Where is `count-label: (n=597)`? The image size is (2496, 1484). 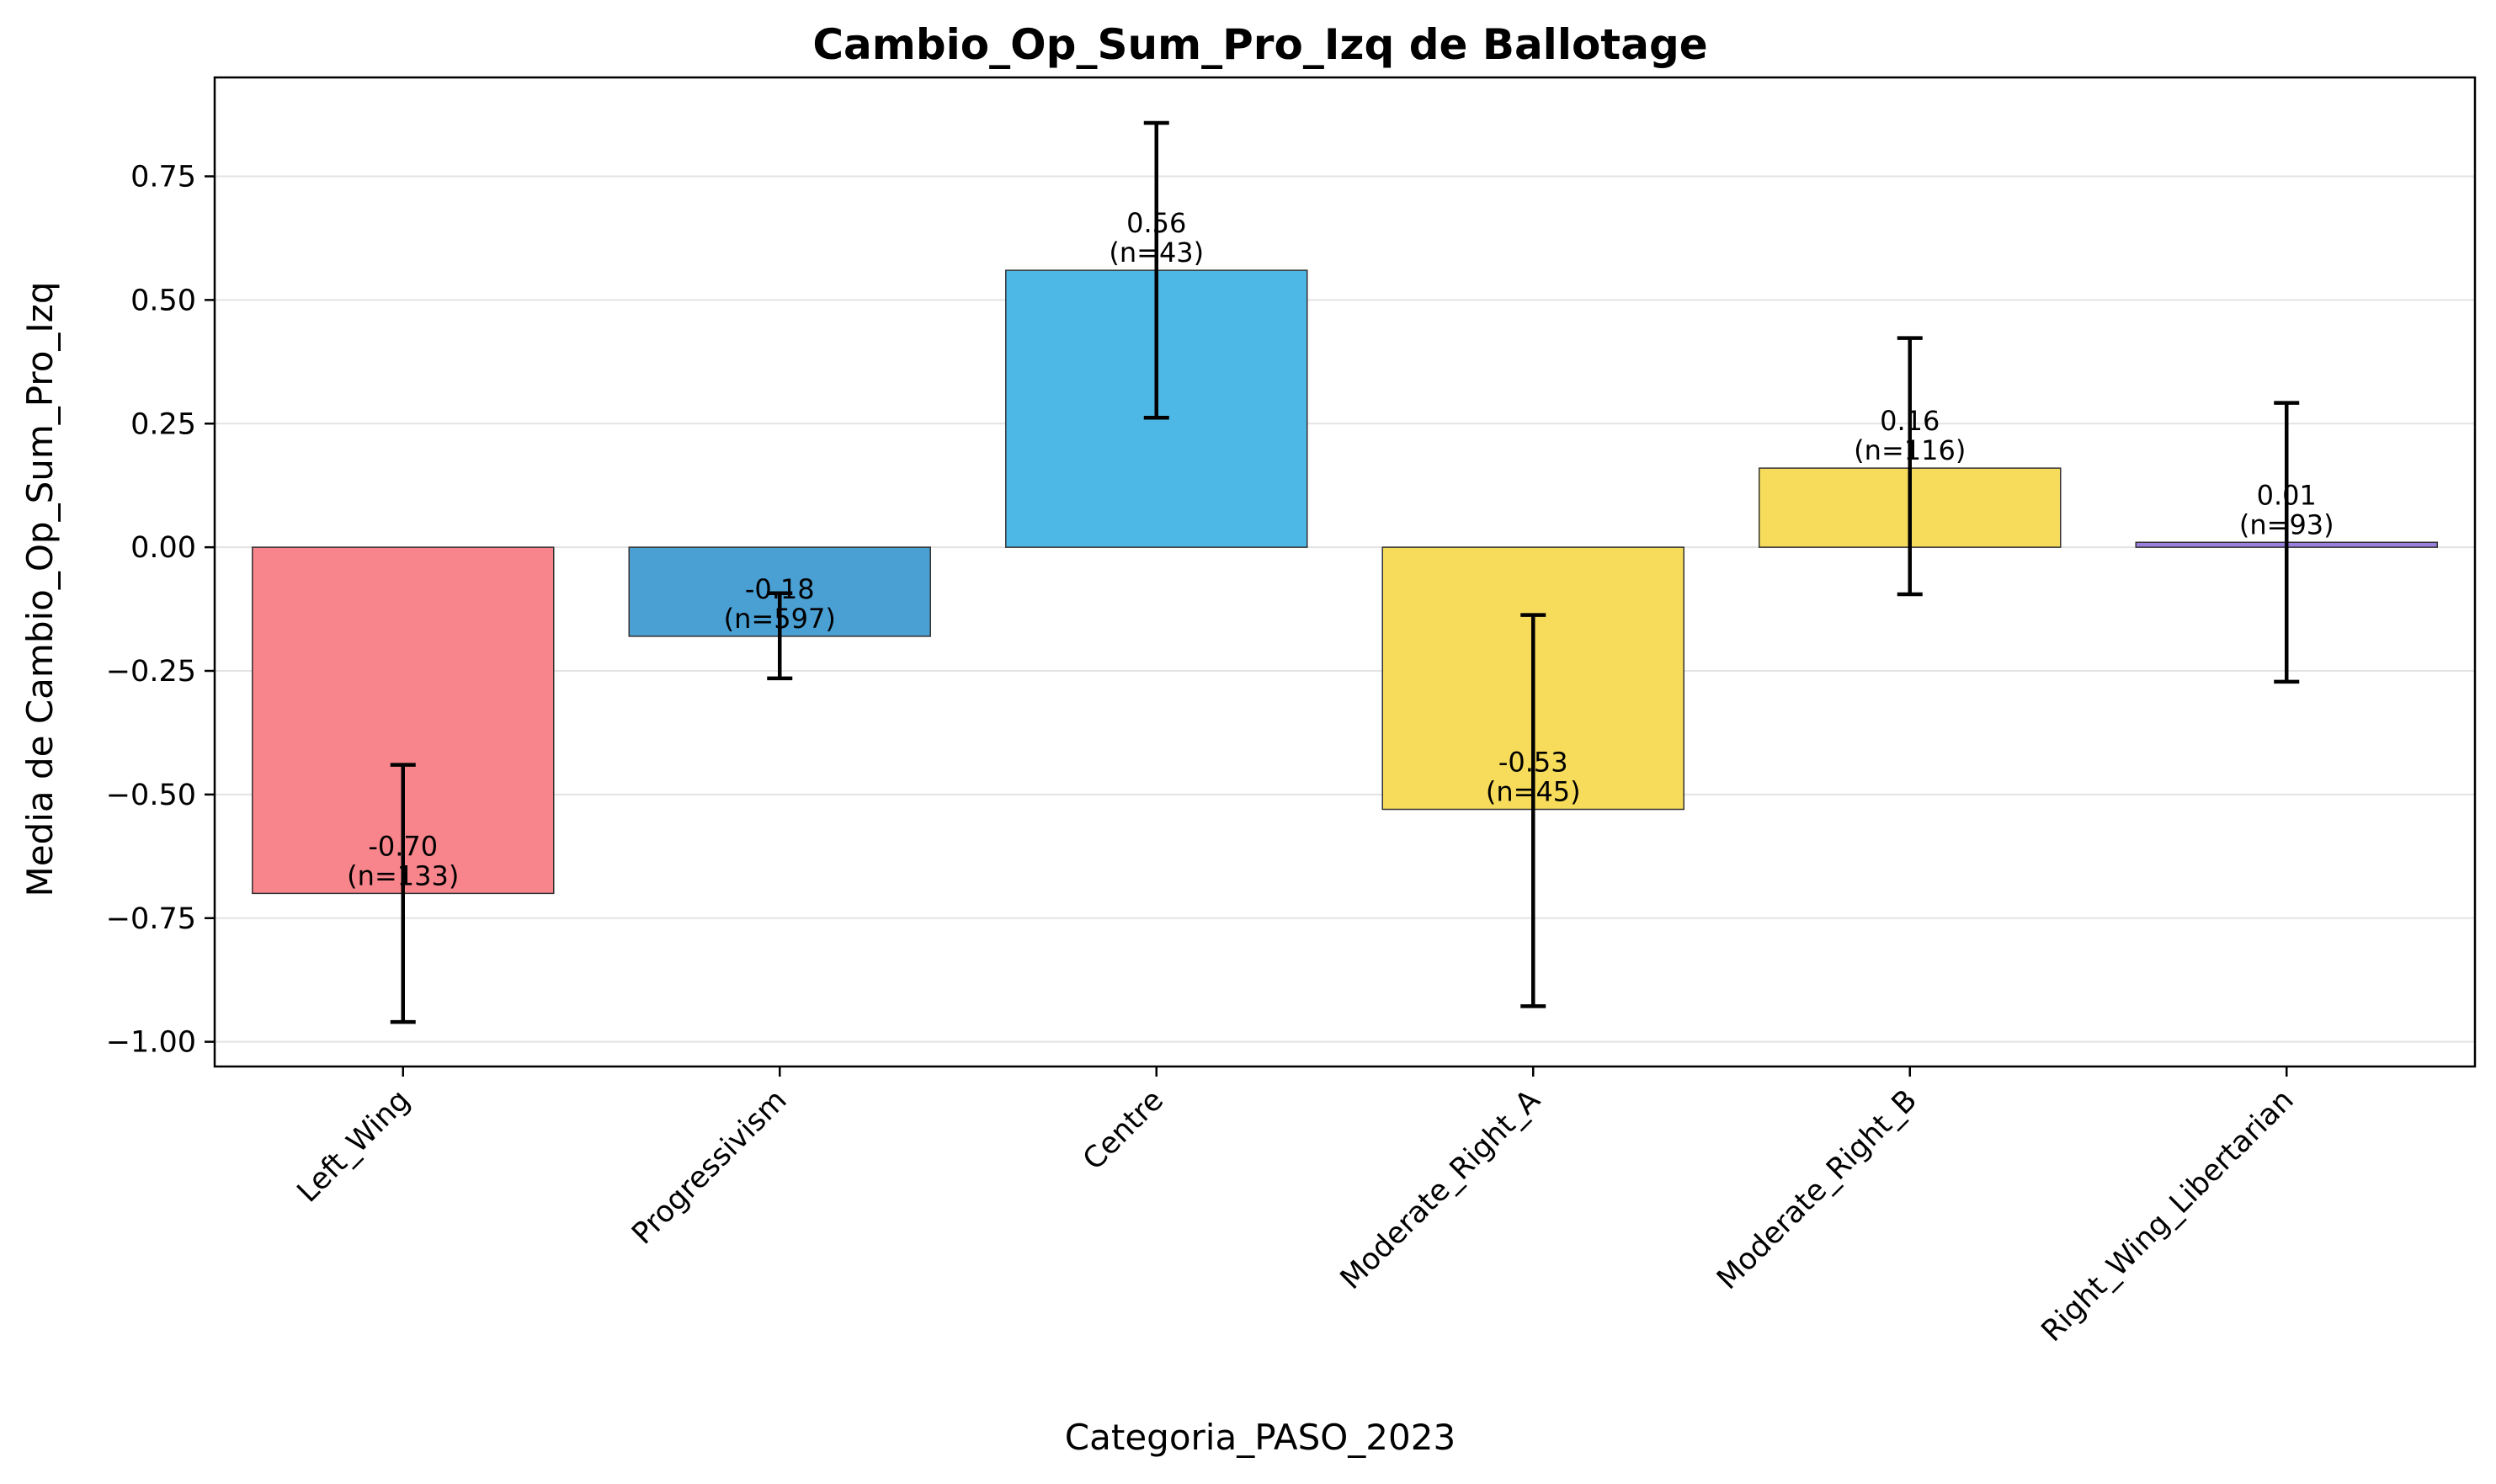 count-label: (n=597) is located at coordinates (780, 619).